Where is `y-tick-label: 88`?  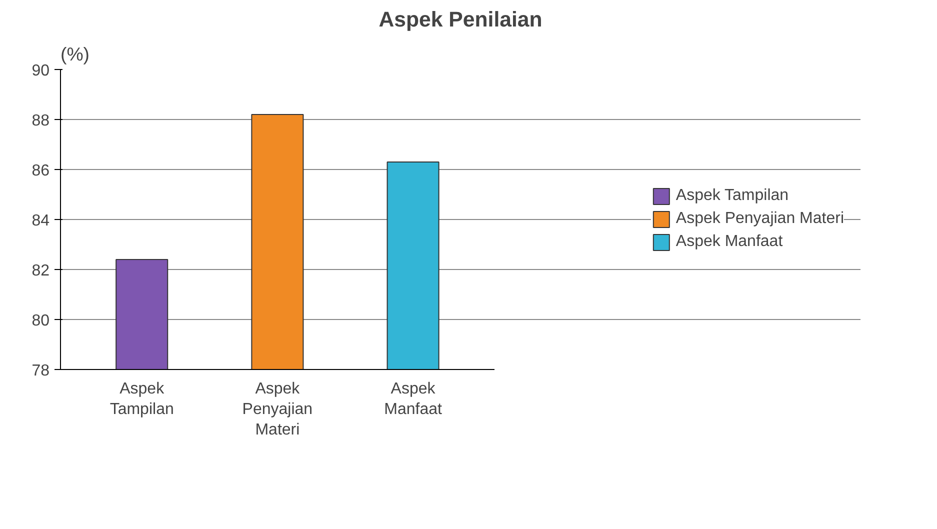
y-tick-label: 88 is located at coordinates (41, 121).